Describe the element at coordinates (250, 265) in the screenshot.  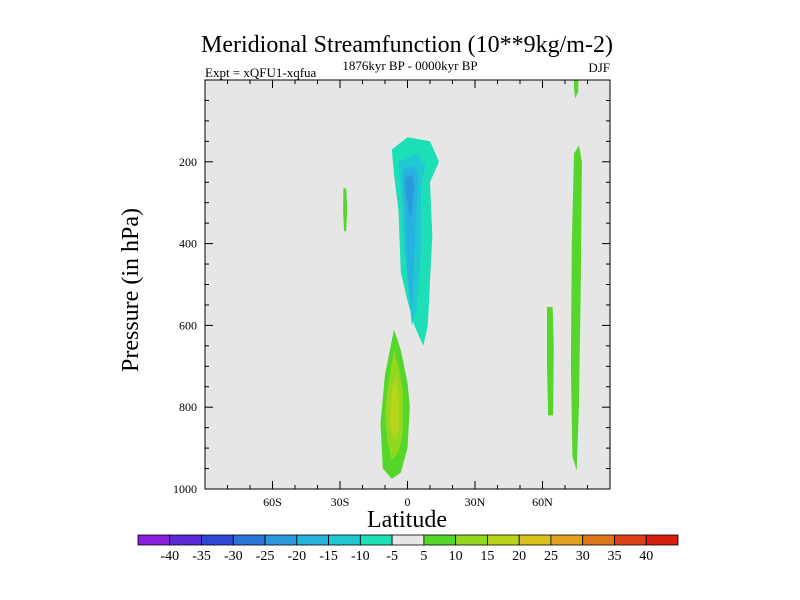
I see `contour-strip-75S` at that location.